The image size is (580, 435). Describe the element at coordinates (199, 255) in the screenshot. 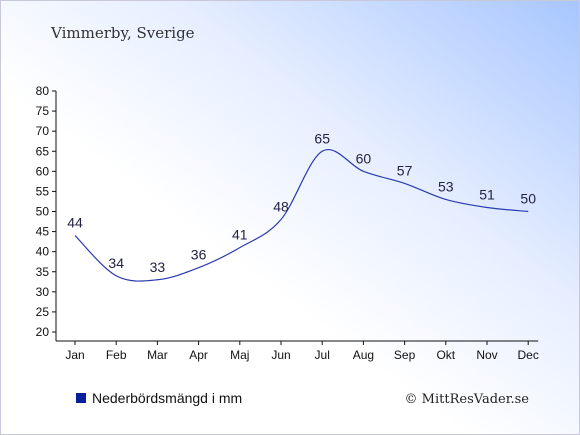

I see `data-label: 36` at that location.